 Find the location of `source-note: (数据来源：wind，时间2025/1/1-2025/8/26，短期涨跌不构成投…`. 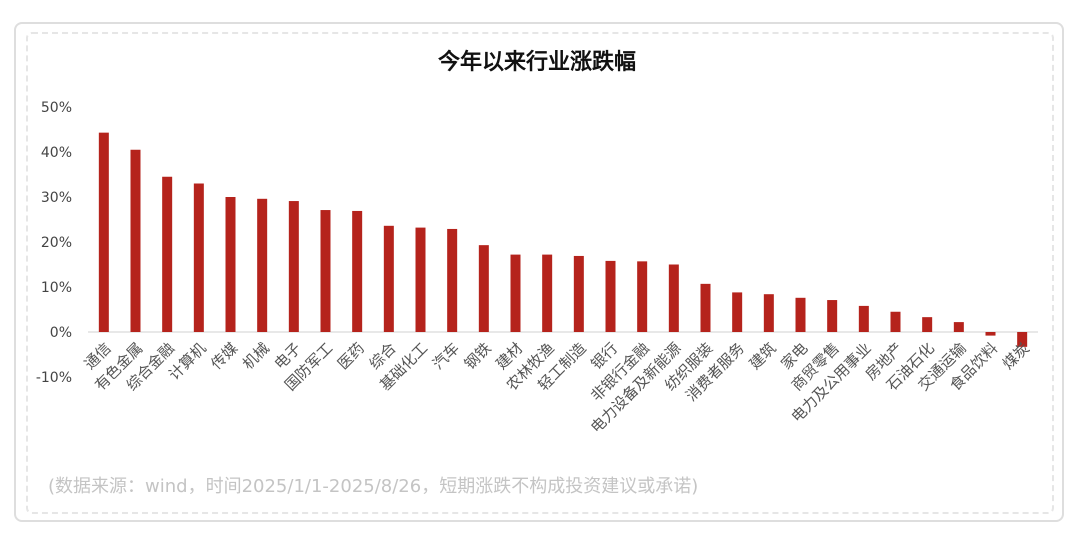

source-note: (数据来源：wind，时间2025/1/1-2025/8/26，短期涨跌不构成投… is located at coordinates (373, 486).